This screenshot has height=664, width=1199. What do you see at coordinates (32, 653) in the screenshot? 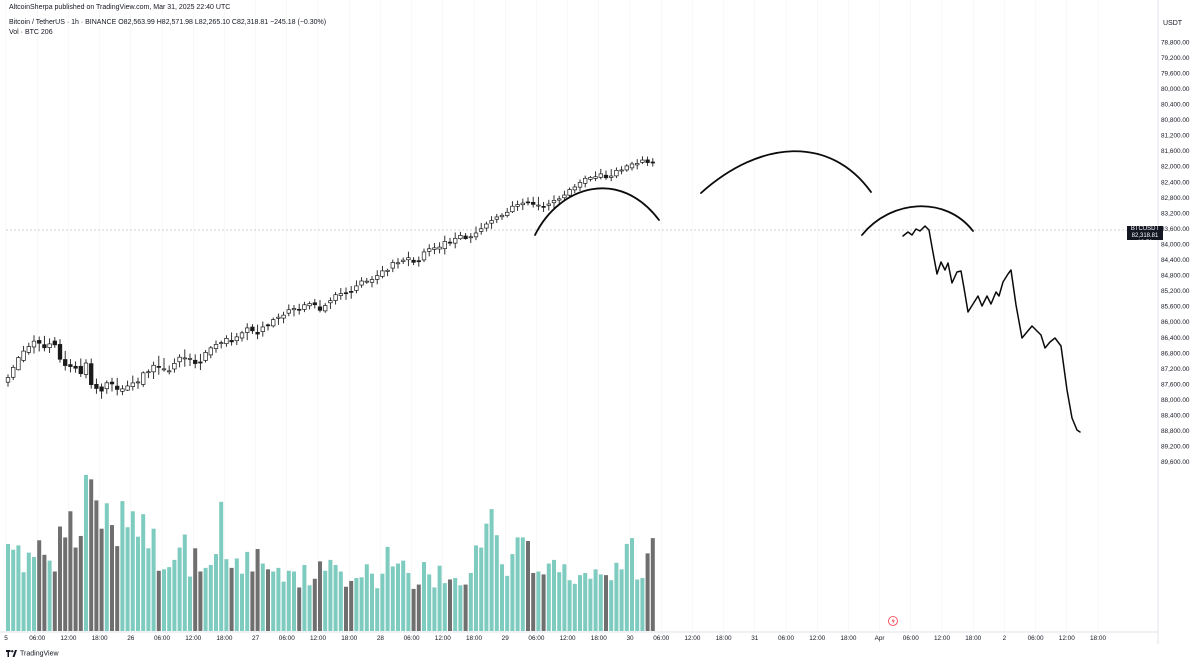
I see `footer-brand: TradingView` at bounding box center [32, 653].